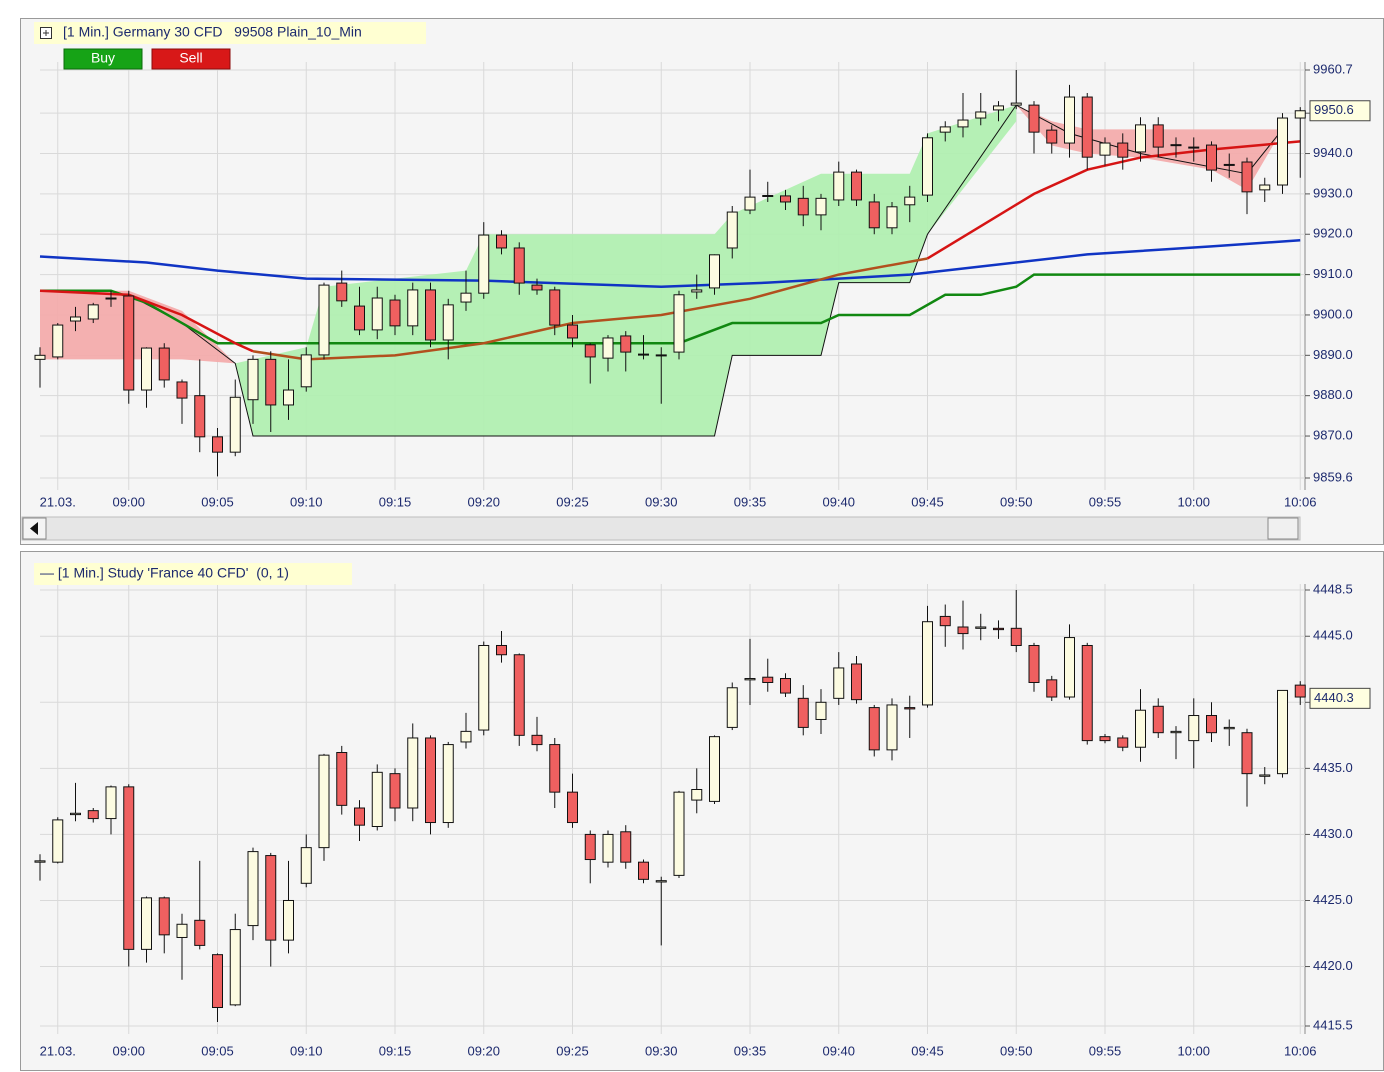 This screenshot has height=1072, width=1384. What do you see at coordinates (1333, 588) in the screenshot?
I see `y-tick-label: 4448.5` at bounding box center [1333, 588].